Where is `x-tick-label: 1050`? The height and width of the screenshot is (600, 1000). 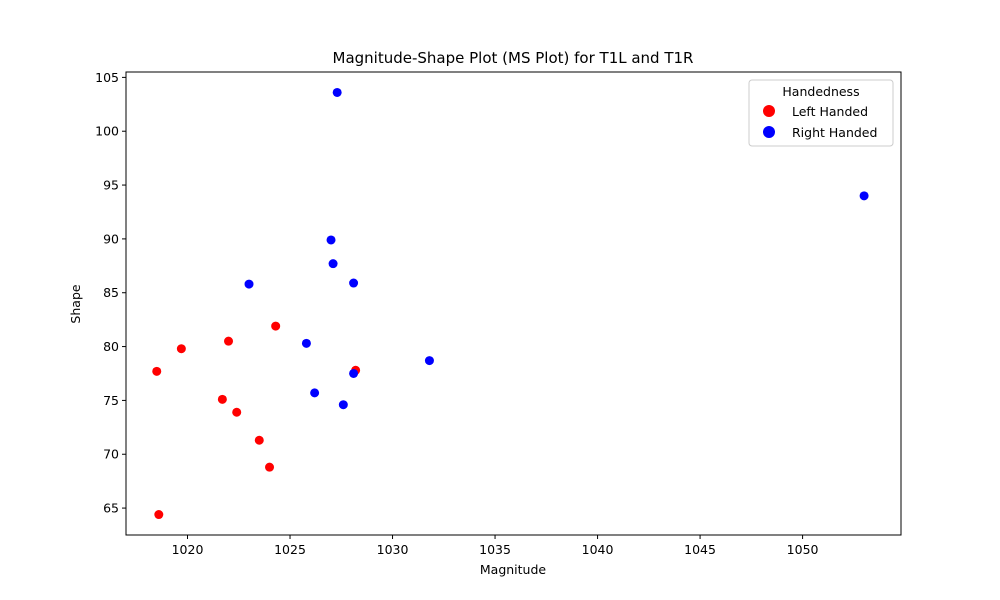
x-tick-label: 1050 is located at coordinates (803, 549).